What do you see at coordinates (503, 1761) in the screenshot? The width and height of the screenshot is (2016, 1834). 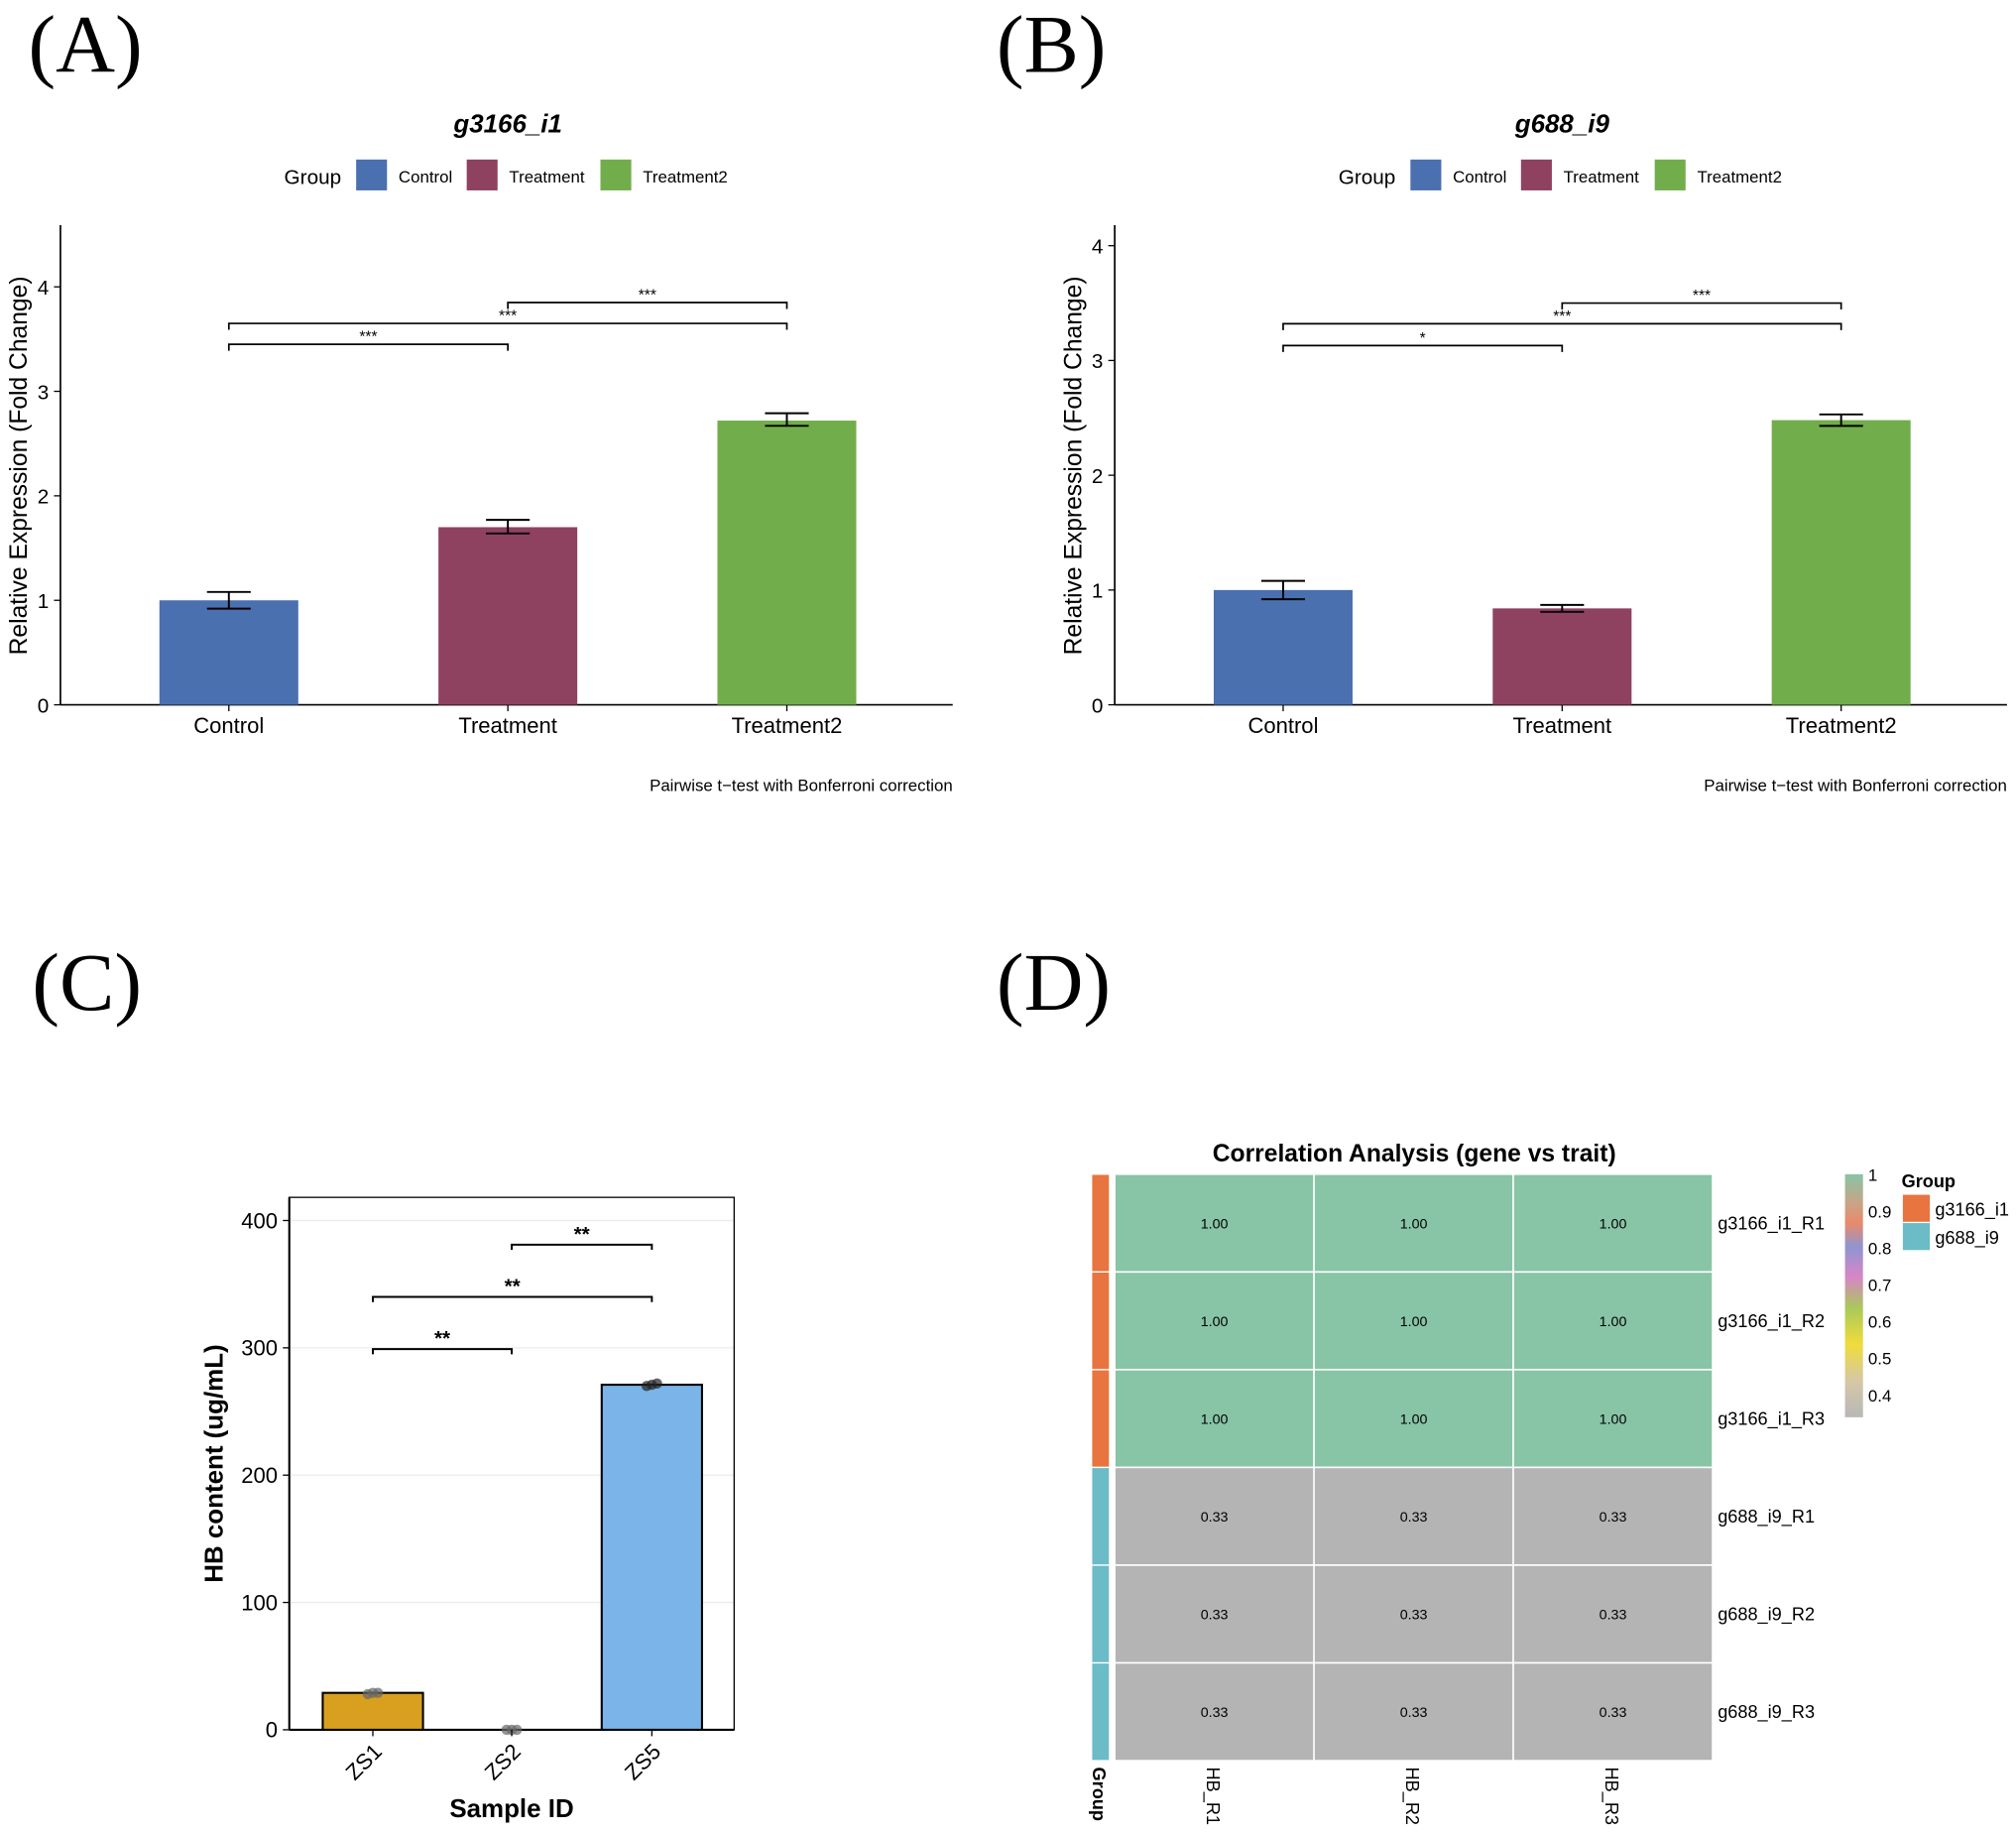 I see `x-tick-label: ZS2` at bounding box center [503, 1761].